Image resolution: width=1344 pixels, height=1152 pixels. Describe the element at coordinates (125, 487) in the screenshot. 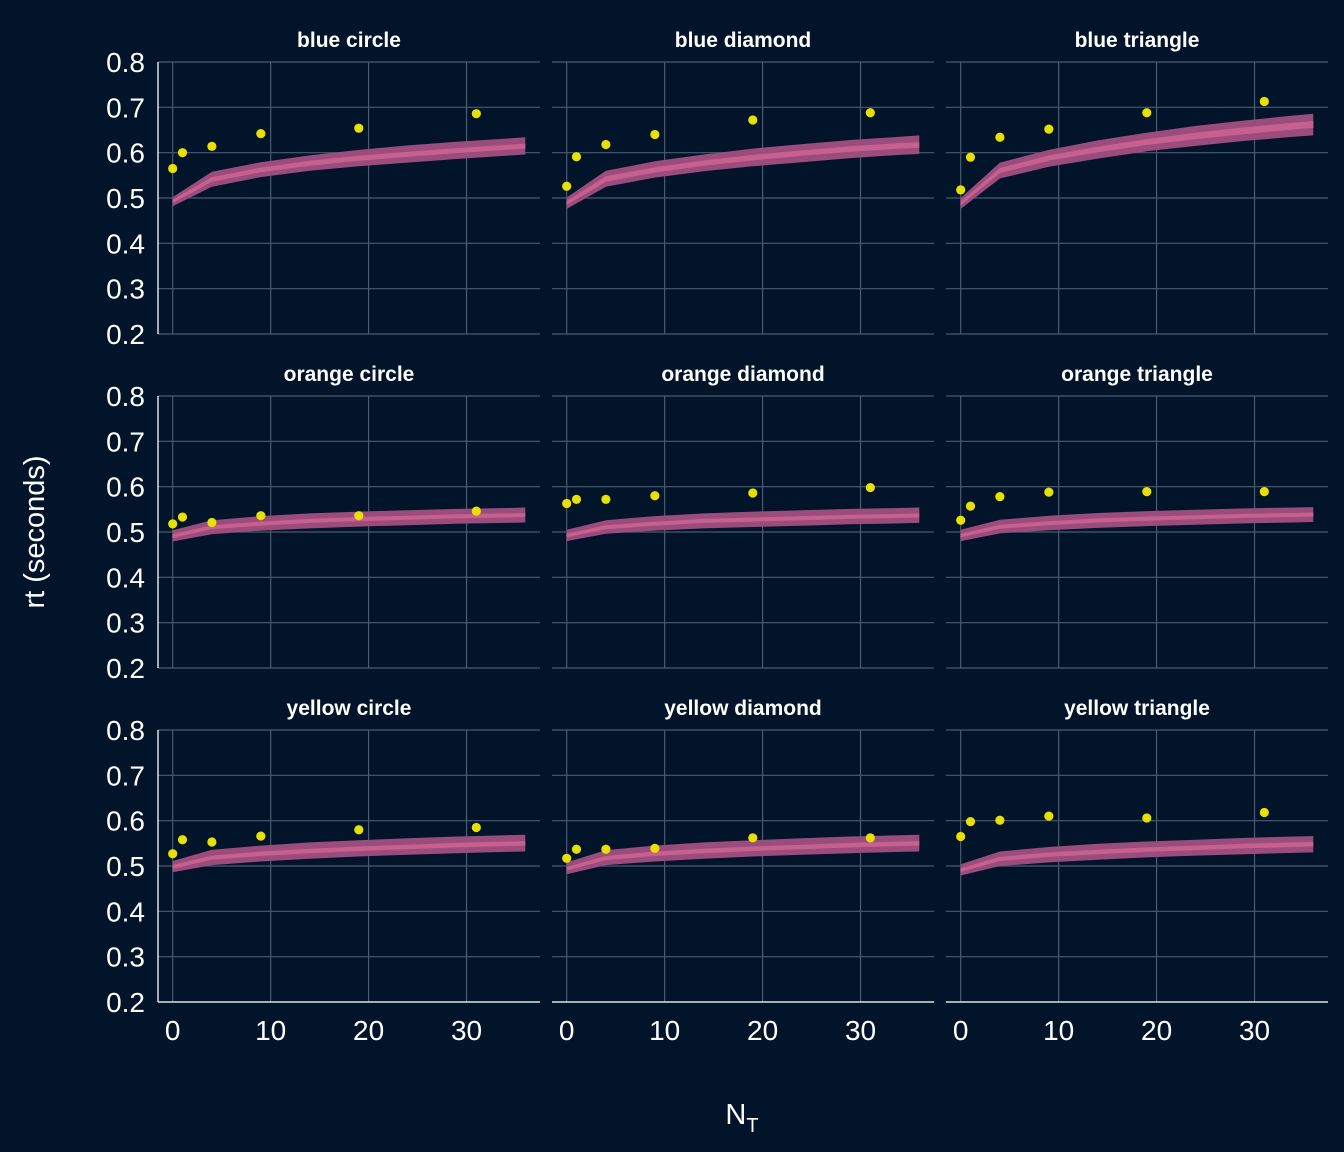

I see `y-tick-label: 0.6` at that location.